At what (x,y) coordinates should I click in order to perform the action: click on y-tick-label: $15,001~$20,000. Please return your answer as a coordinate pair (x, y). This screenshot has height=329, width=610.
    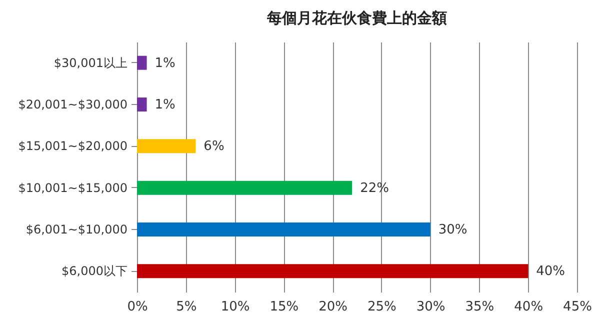
    Looking at the image, I should click on (73, 146).